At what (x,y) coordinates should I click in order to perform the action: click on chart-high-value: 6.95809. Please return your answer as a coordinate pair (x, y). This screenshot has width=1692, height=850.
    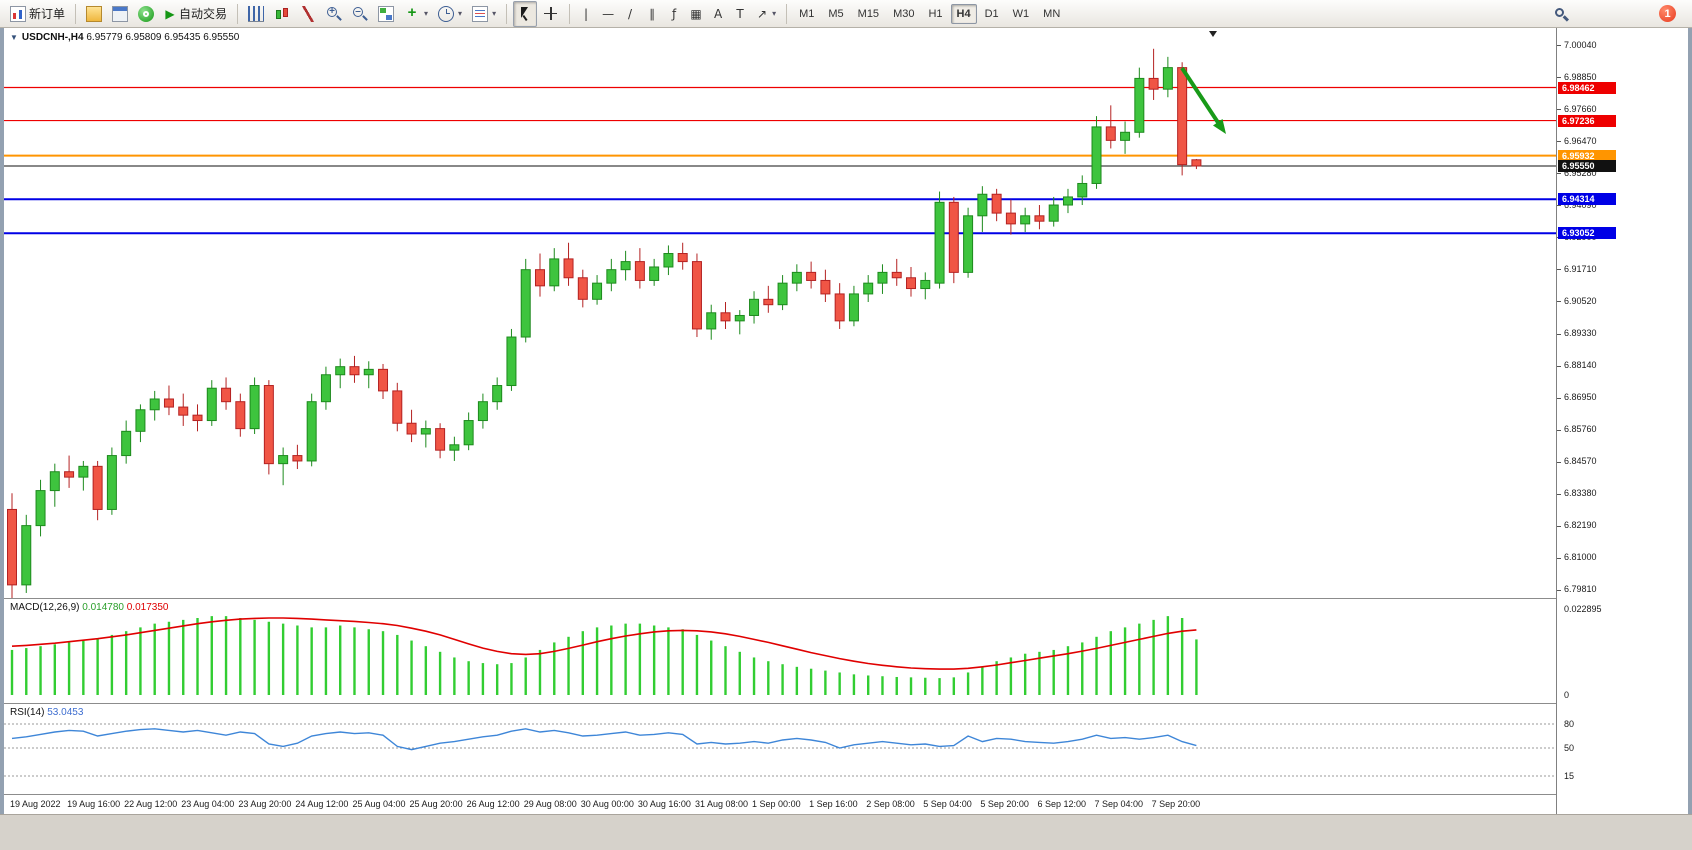
    Looking at the image, I should click on (143, 37).